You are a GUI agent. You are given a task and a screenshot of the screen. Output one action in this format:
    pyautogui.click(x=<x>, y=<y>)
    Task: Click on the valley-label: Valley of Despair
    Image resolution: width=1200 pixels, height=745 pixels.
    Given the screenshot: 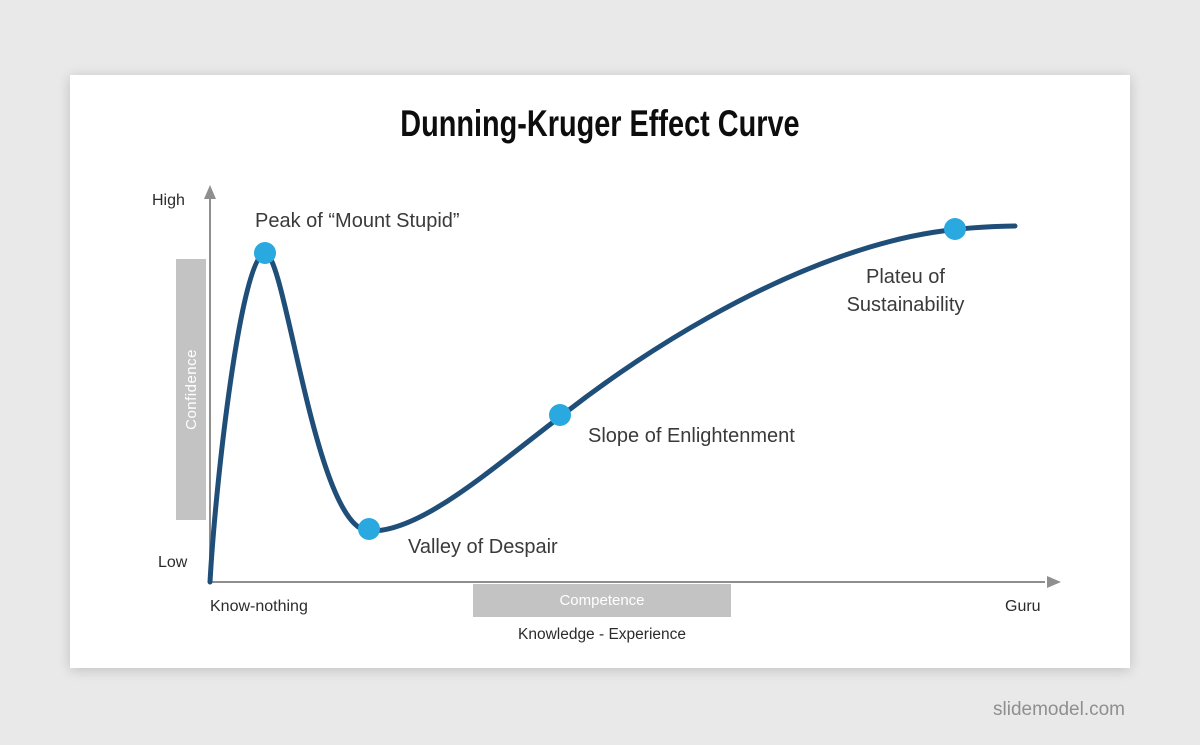 What is the action you would take?
    pyautogui.click(x=483, y=547)
    